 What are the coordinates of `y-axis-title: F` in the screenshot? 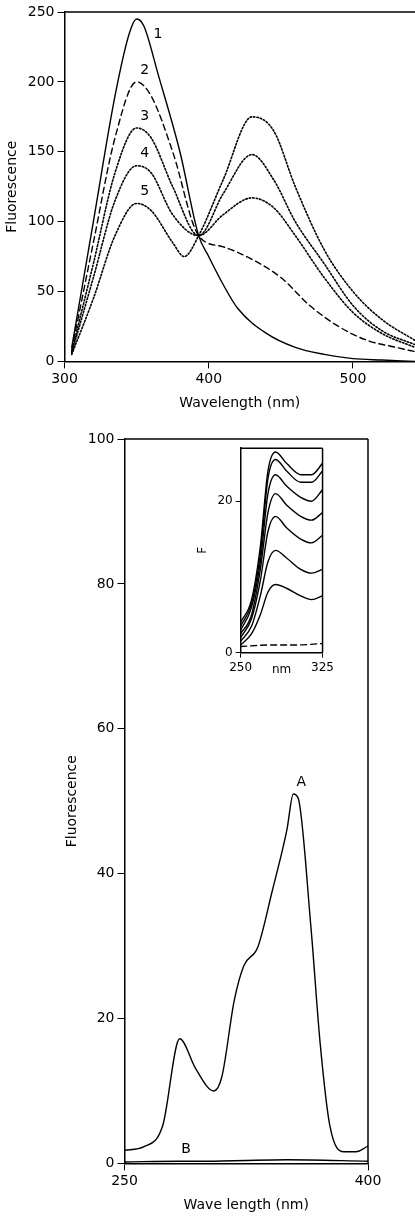 It's located at (202, 550).